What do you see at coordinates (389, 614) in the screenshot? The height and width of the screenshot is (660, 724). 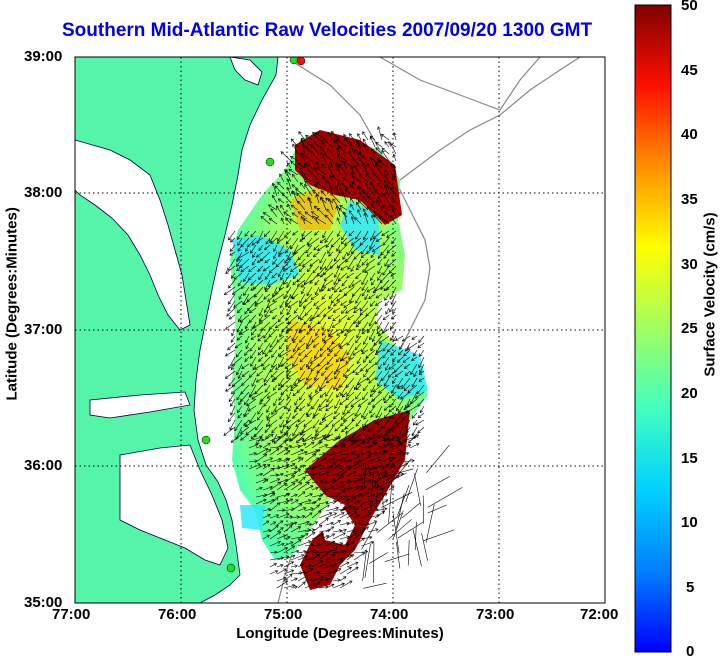 I see `x-tick-label: 74:00` at bounding box center [389, 614].